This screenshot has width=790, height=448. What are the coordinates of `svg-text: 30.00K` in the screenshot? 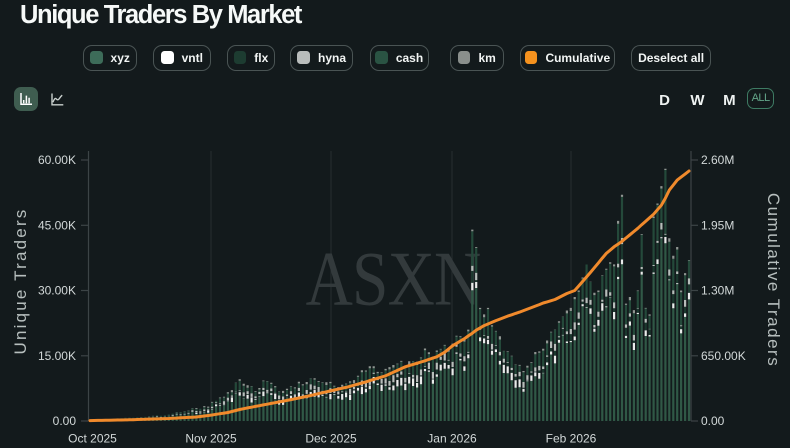 It's located at (57, 291).